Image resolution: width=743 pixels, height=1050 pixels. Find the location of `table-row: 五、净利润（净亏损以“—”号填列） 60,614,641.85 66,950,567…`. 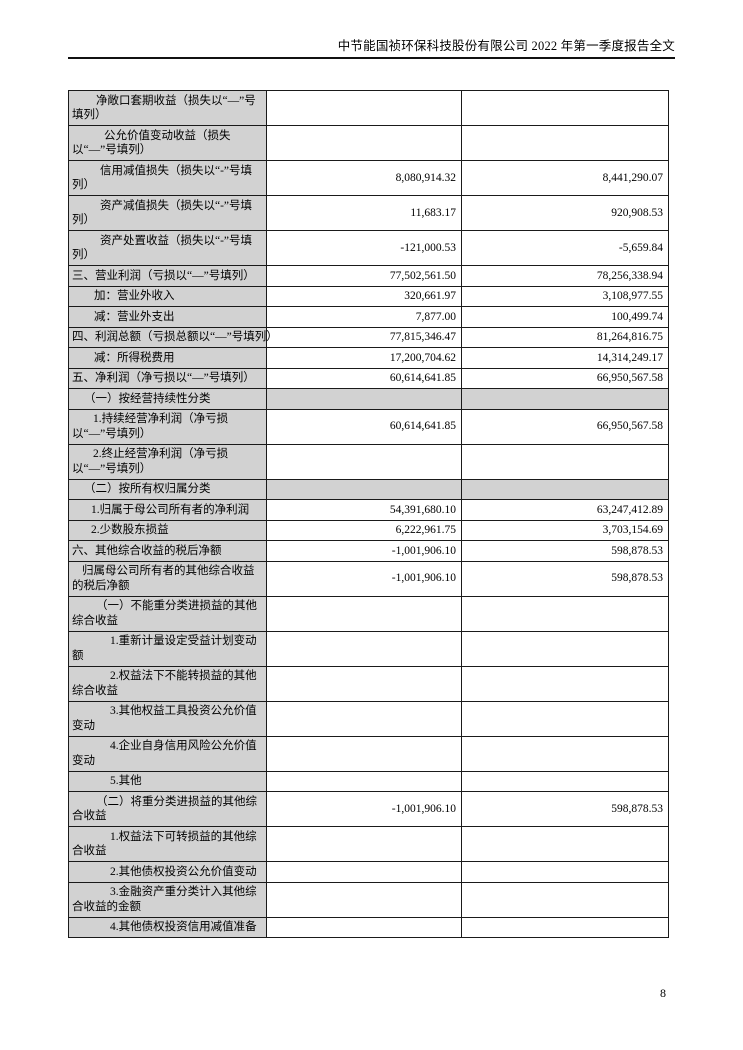

table-row: 五、净利润（净亏损以“—”号填列） 60,614,641.85 66,950,567… is located at coordinates (368, 378).